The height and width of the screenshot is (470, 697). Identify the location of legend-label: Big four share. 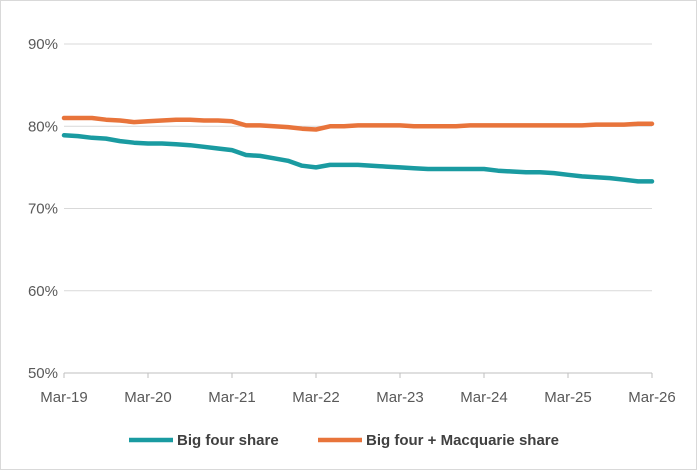
(228, 440).